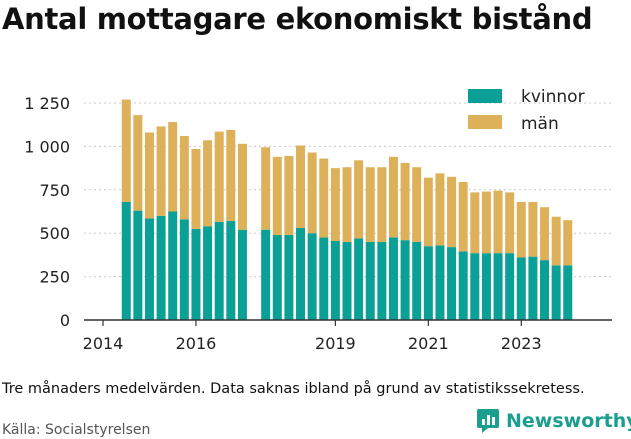  Describe the element at coordinates (76, 430) in the screenshot. I see `source-note: Källa: Socialstyrelsen` at that location.